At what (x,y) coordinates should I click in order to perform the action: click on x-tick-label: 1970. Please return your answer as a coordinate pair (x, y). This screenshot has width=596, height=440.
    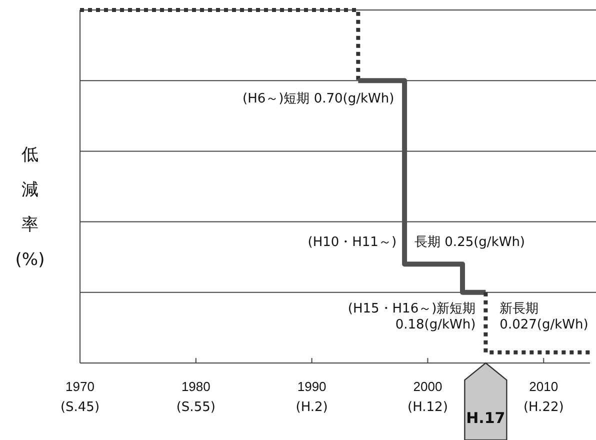
    Looking at the image, I should click on (80, 386).